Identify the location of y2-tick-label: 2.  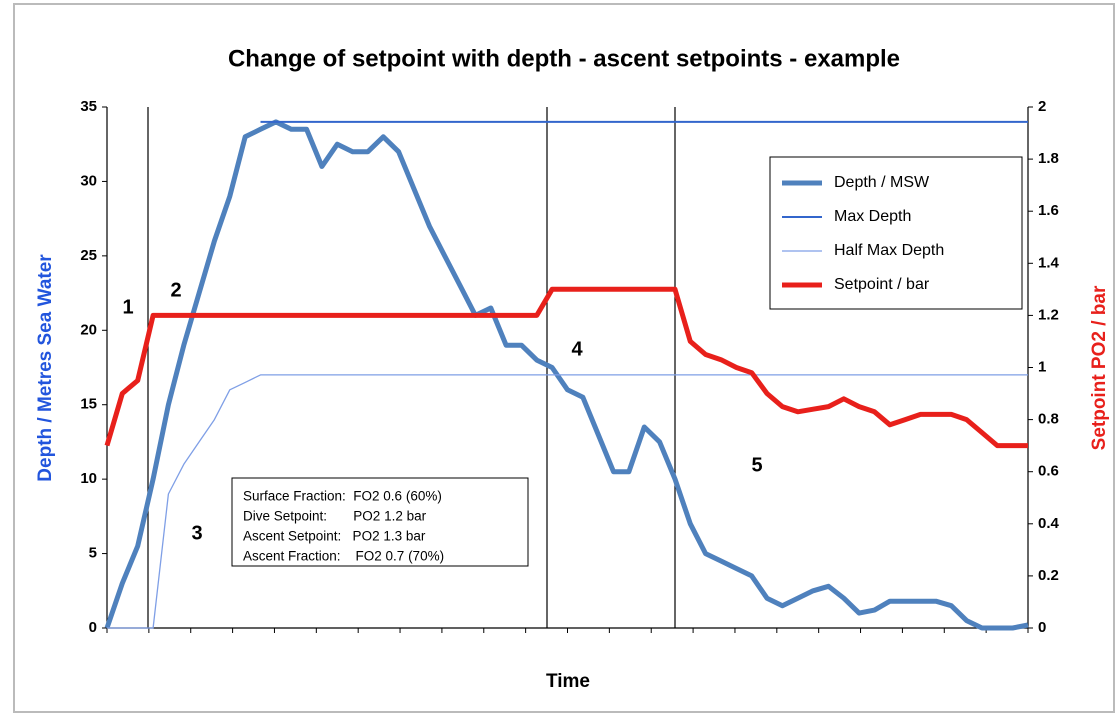
(1042, 106).